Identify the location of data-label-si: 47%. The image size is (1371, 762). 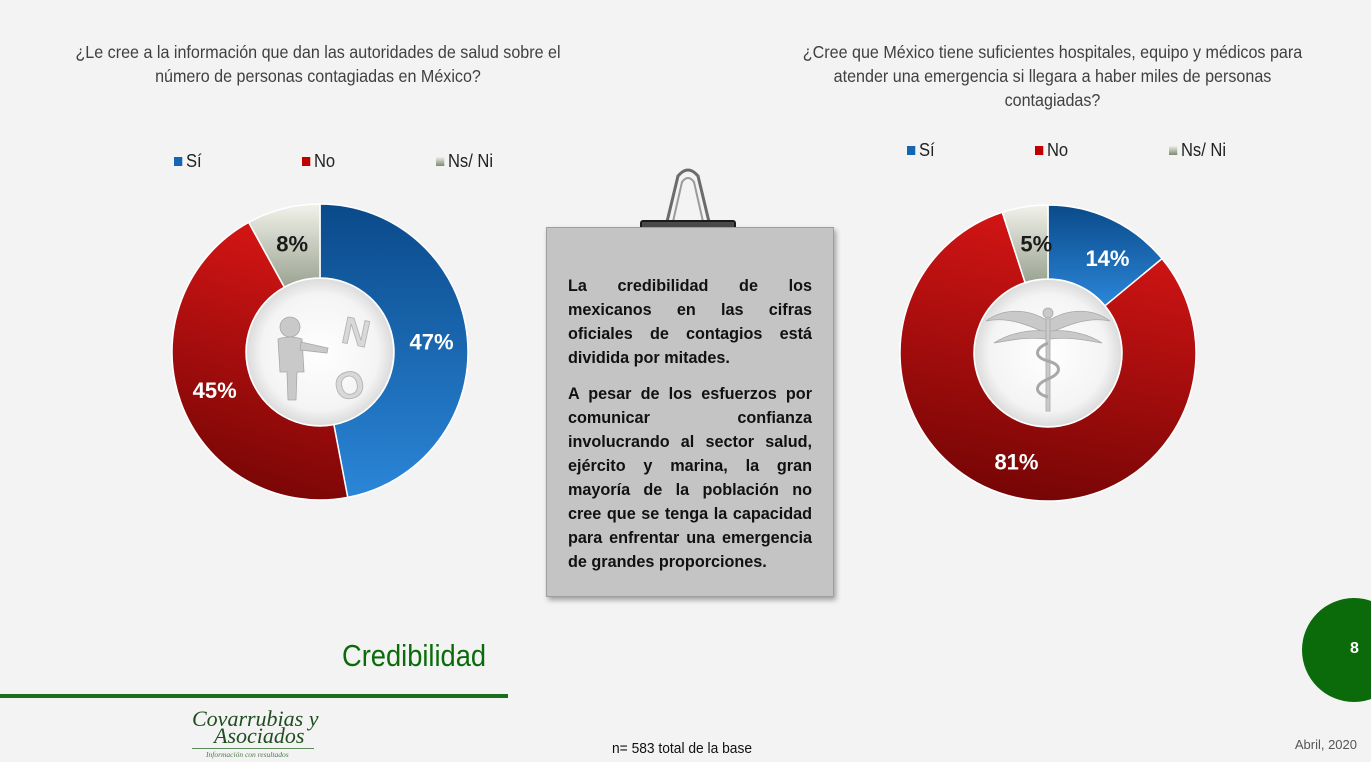
(431, 341).